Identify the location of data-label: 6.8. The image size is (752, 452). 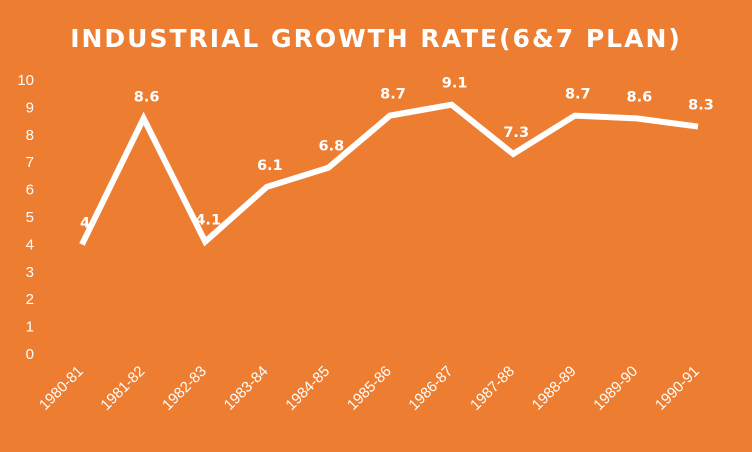
(332, 147).